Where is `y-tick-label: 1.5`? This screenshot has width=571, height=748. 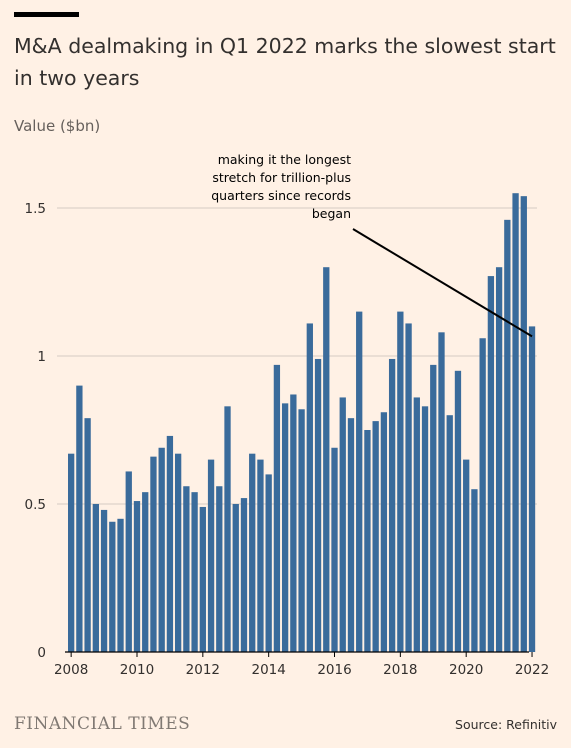
y-tick-label: 1.5 is located at coordinates (35, 209).